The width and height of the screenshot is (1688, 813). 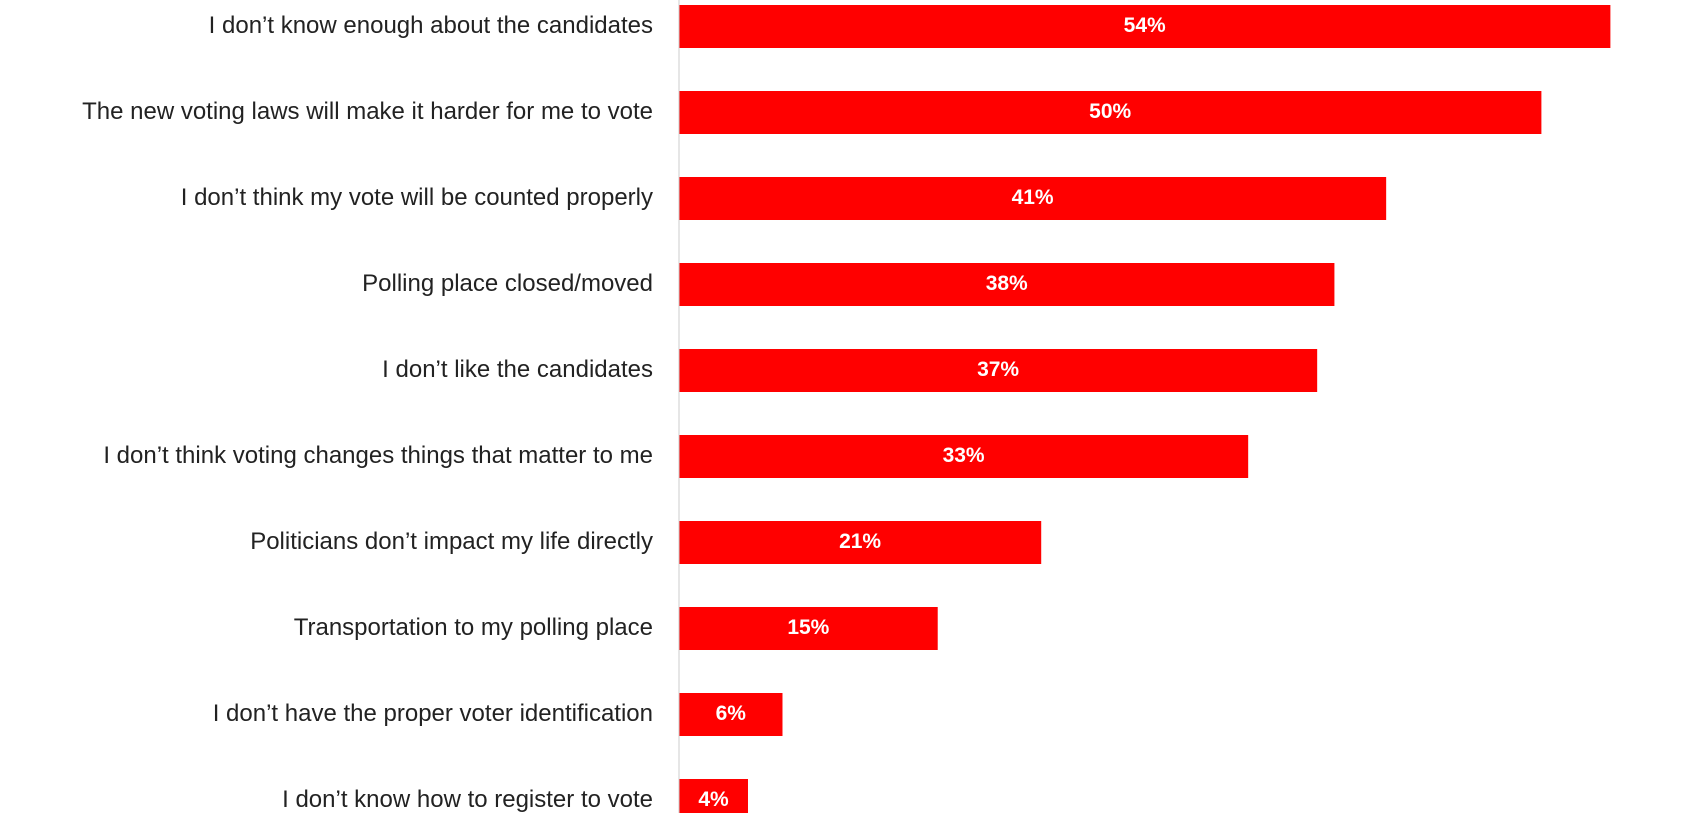 I want to click on value-label: 41%, so click(x=1033, y=197).